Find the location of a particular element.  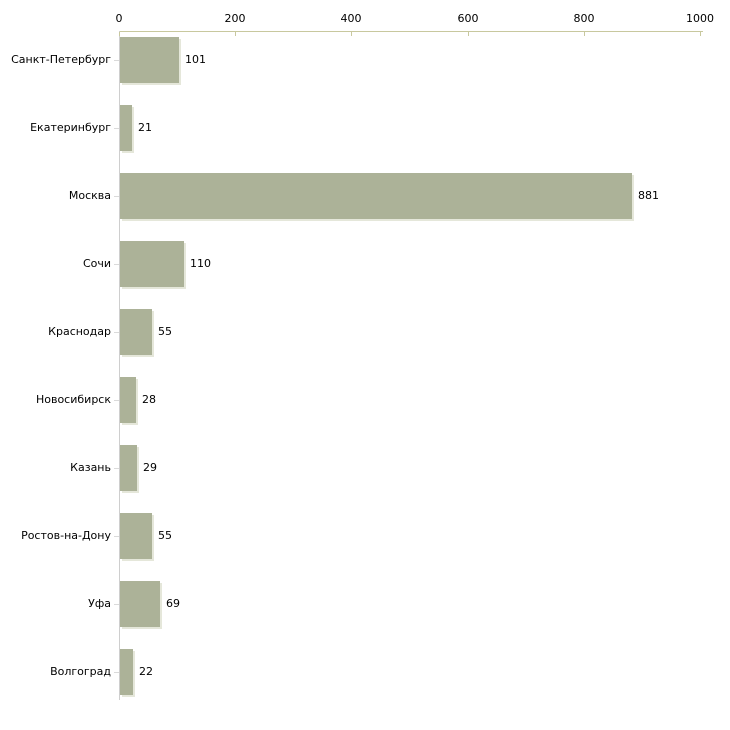

category-label: Уфа is located at coordinates (99, 603).